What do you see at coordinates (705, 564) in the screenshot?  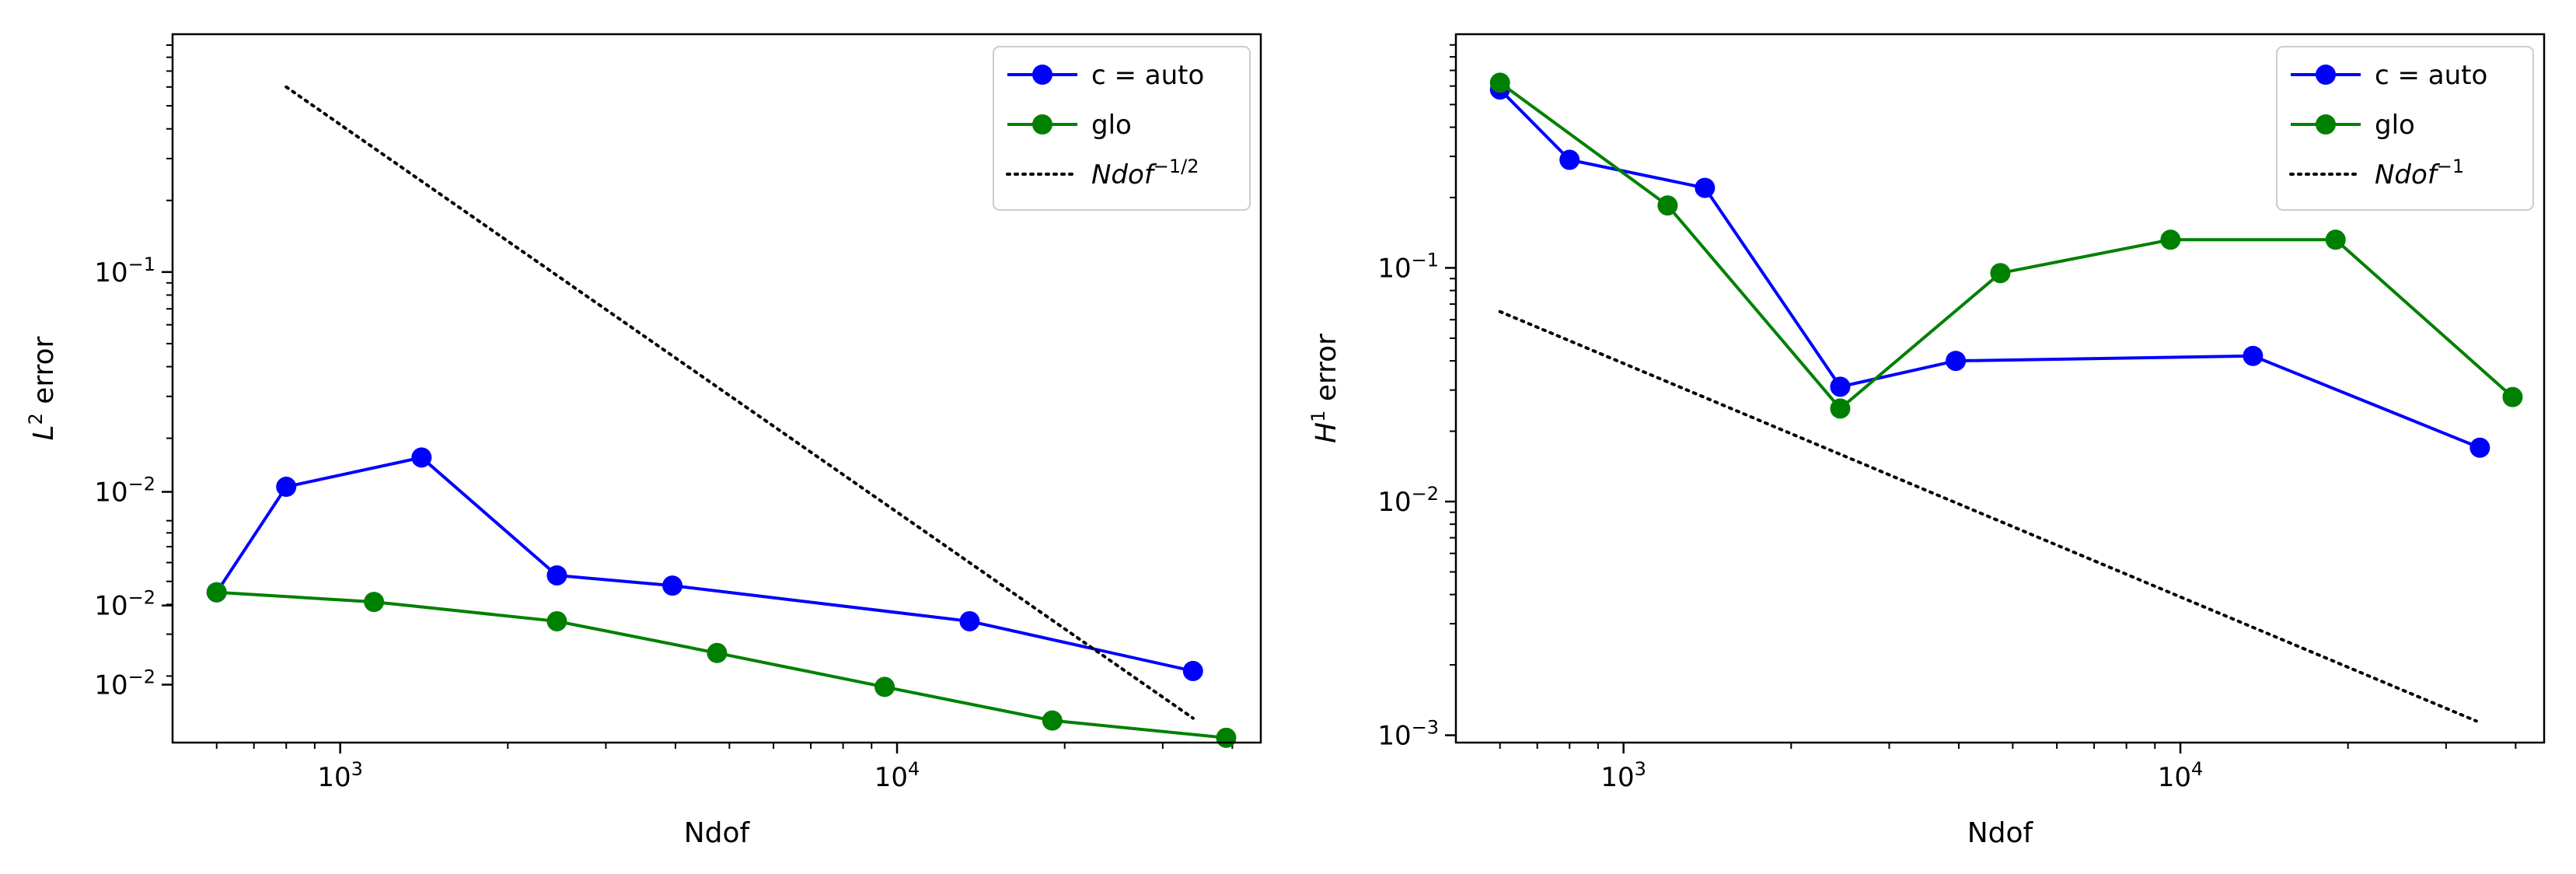 I see `series-line-c-auto` at bounding box center [705, 564].